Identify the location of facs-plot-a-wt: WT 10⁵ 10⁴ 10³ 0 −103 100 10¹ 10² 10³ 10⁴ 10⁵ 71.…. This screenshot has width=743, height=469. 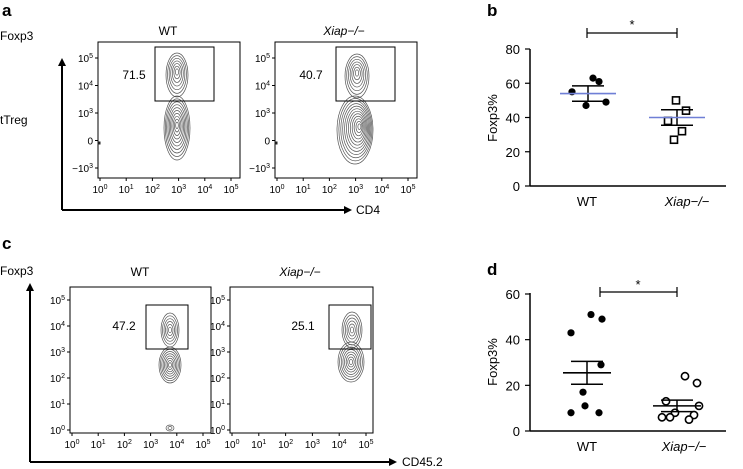
(156, 110).